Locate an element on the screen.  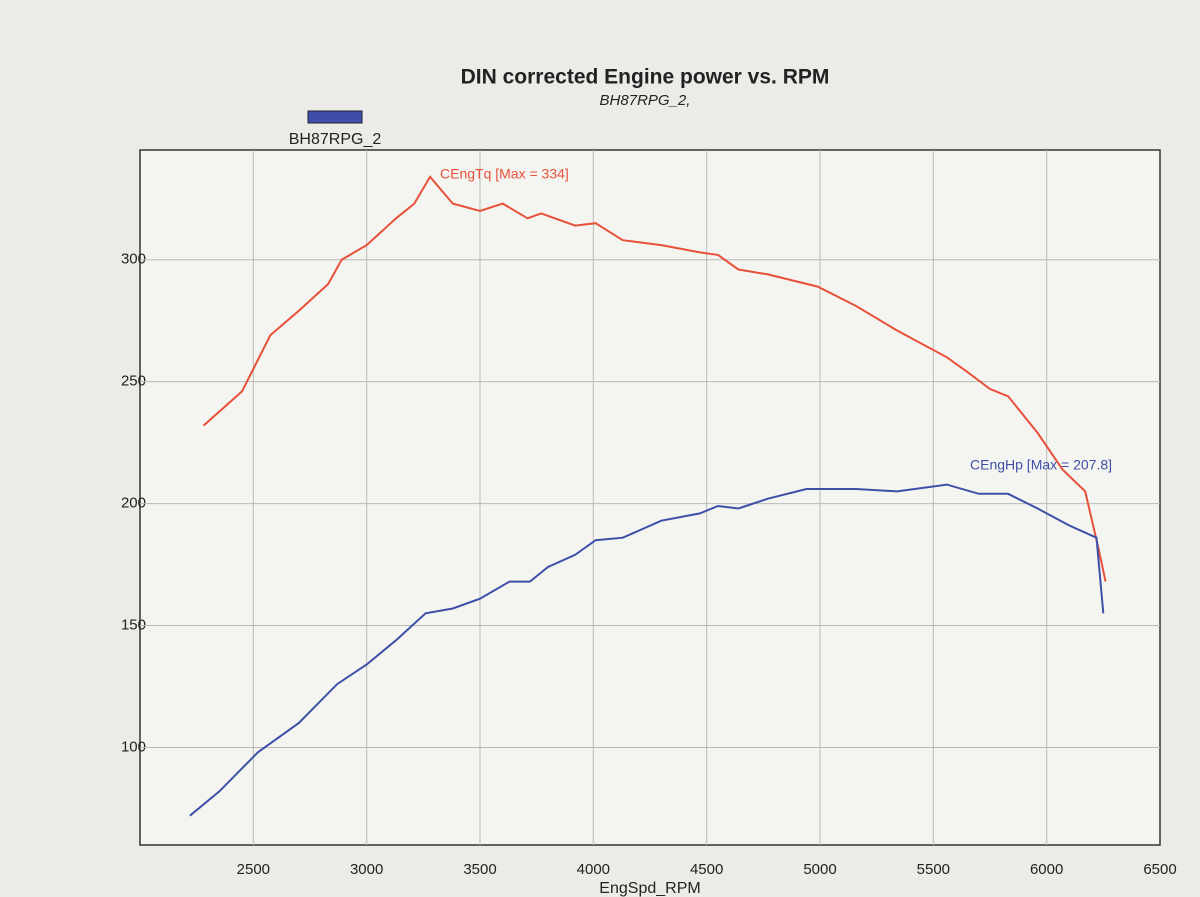
y-tick-label: 250 is located at coordinates (133, 381).